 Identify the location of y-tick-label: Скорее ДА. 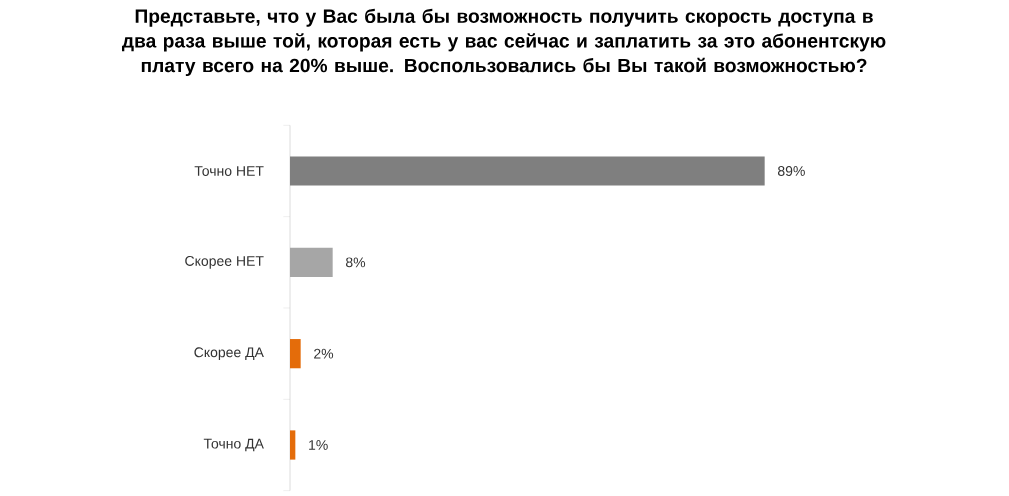
(229, 354).